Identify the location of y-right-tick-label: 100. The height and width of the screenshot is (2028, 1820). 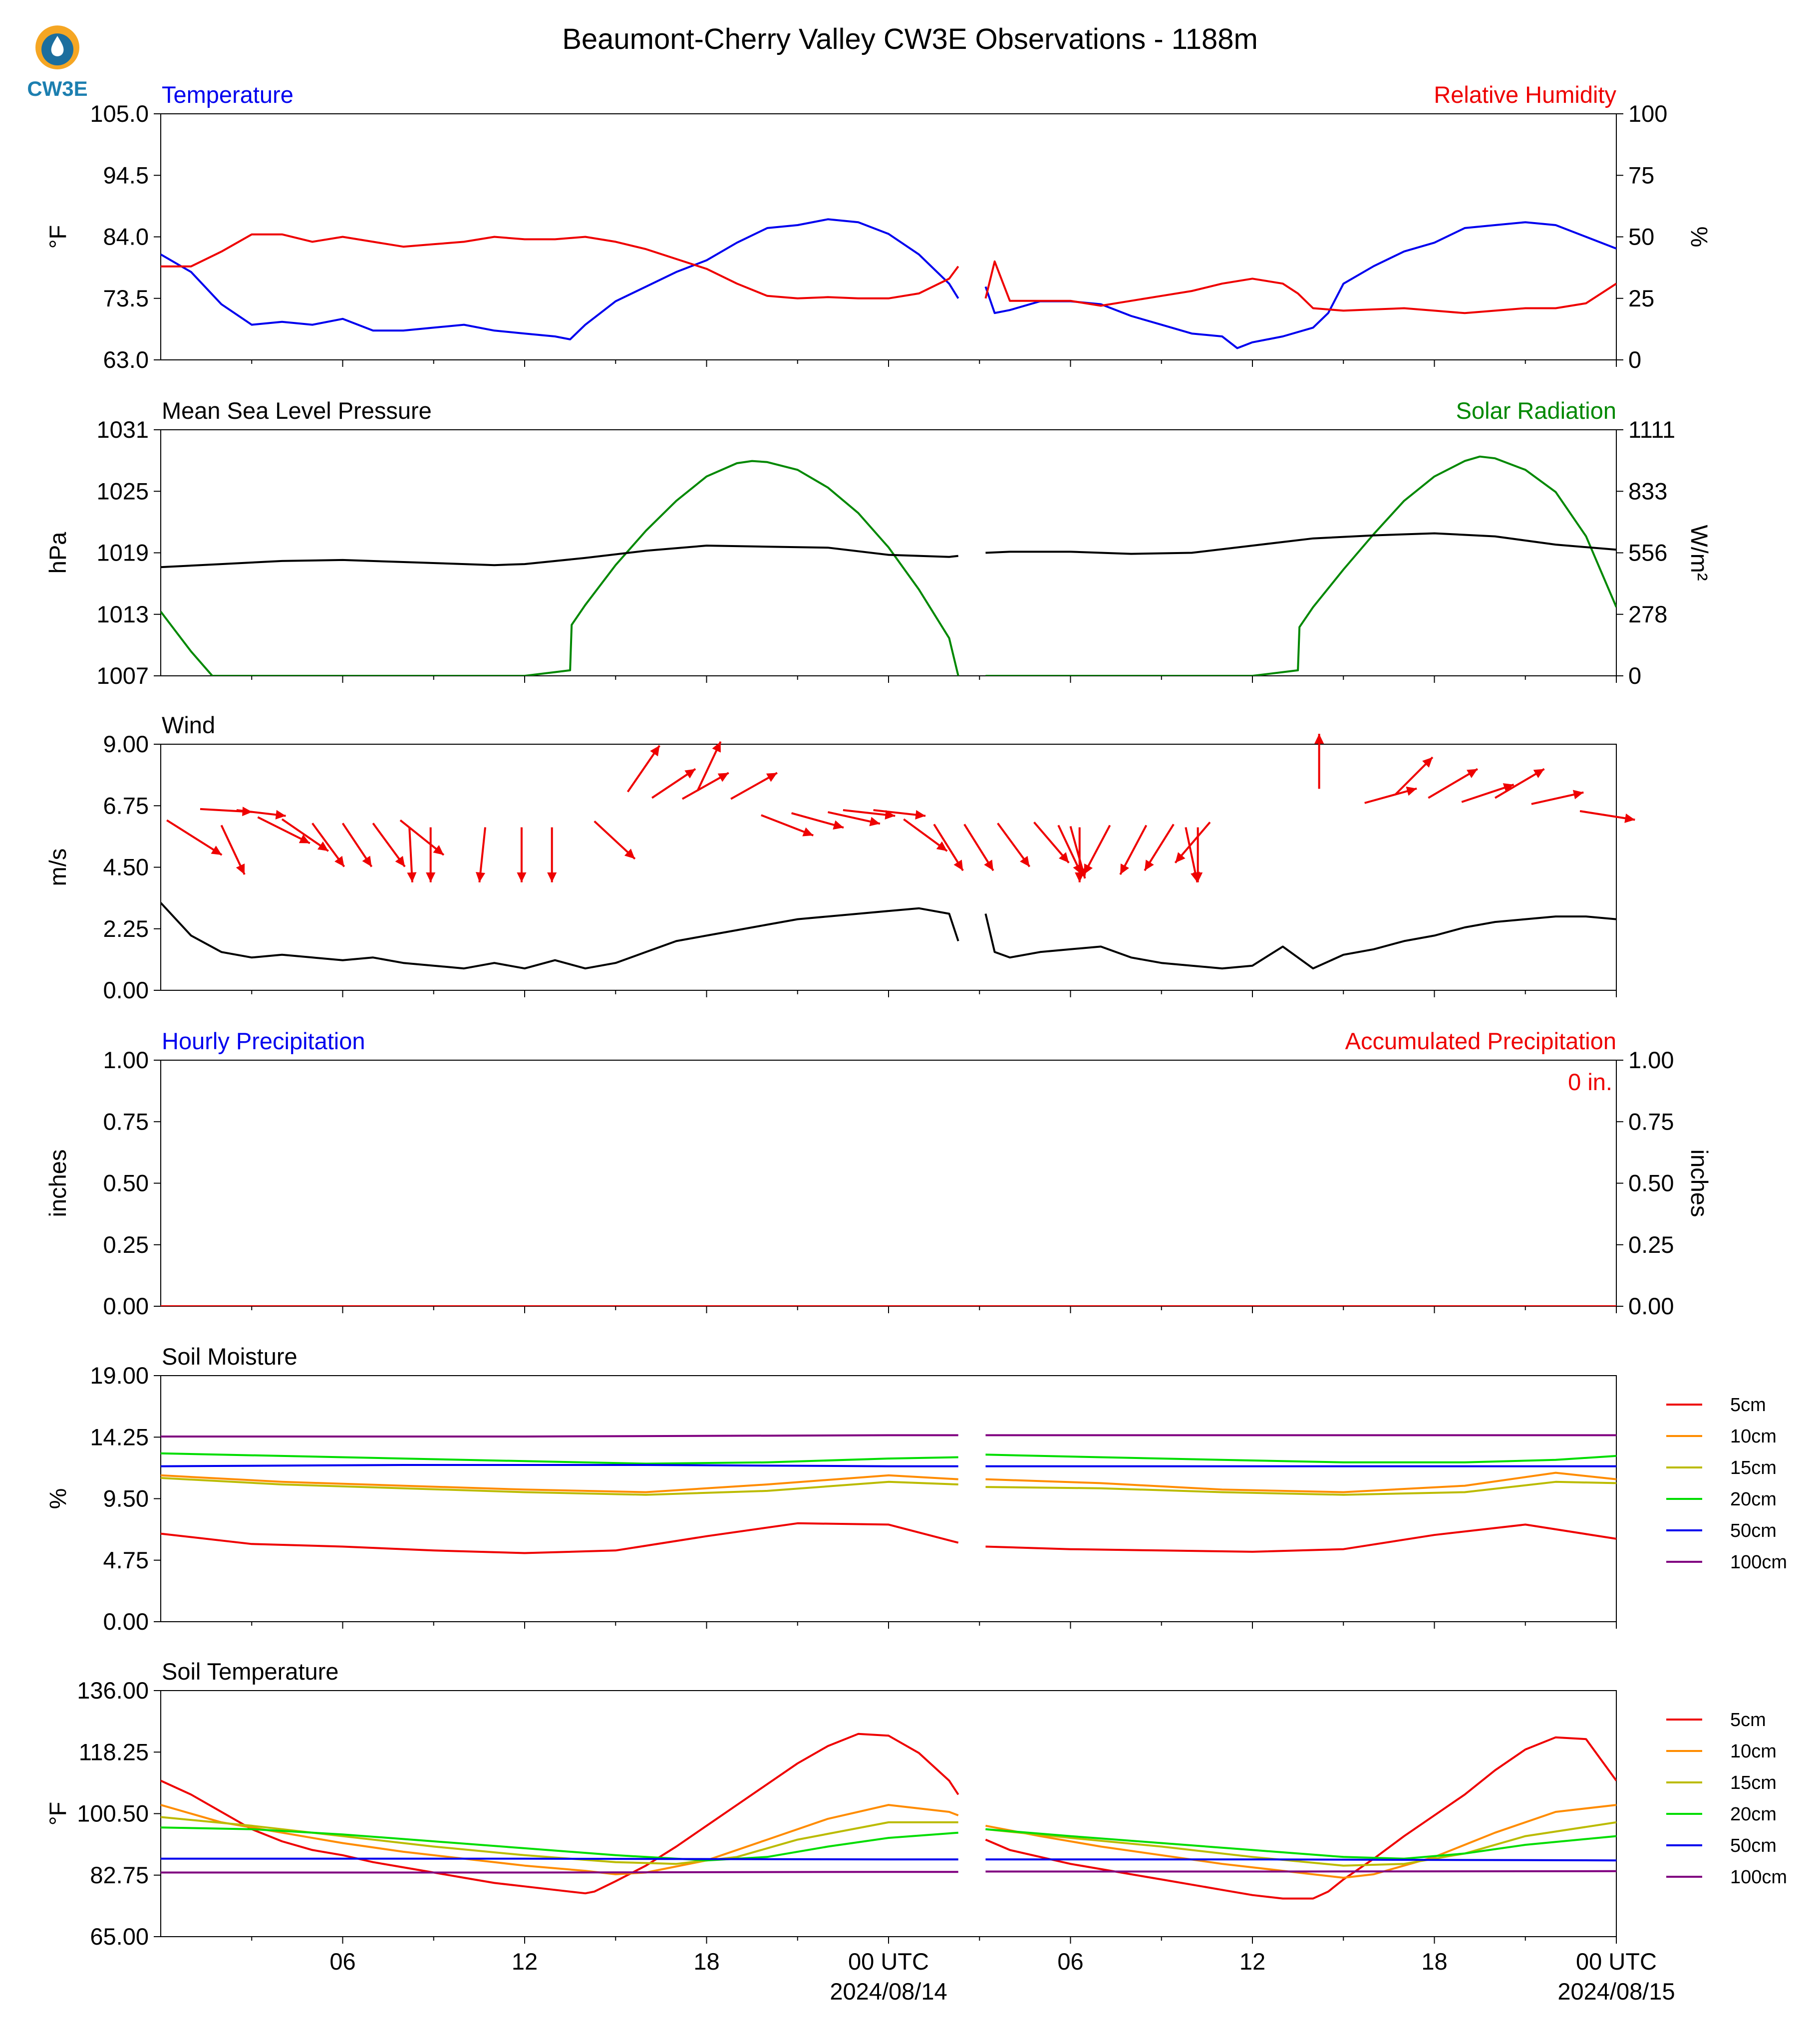
(1647, 113).